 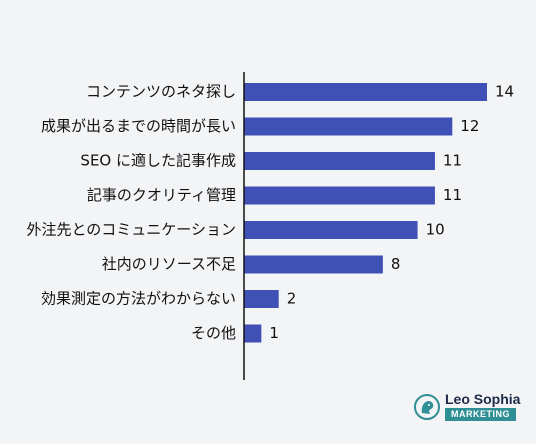 I want to click on category-label: 外注先とのコミュニケーション, so click(x=131, y=230).